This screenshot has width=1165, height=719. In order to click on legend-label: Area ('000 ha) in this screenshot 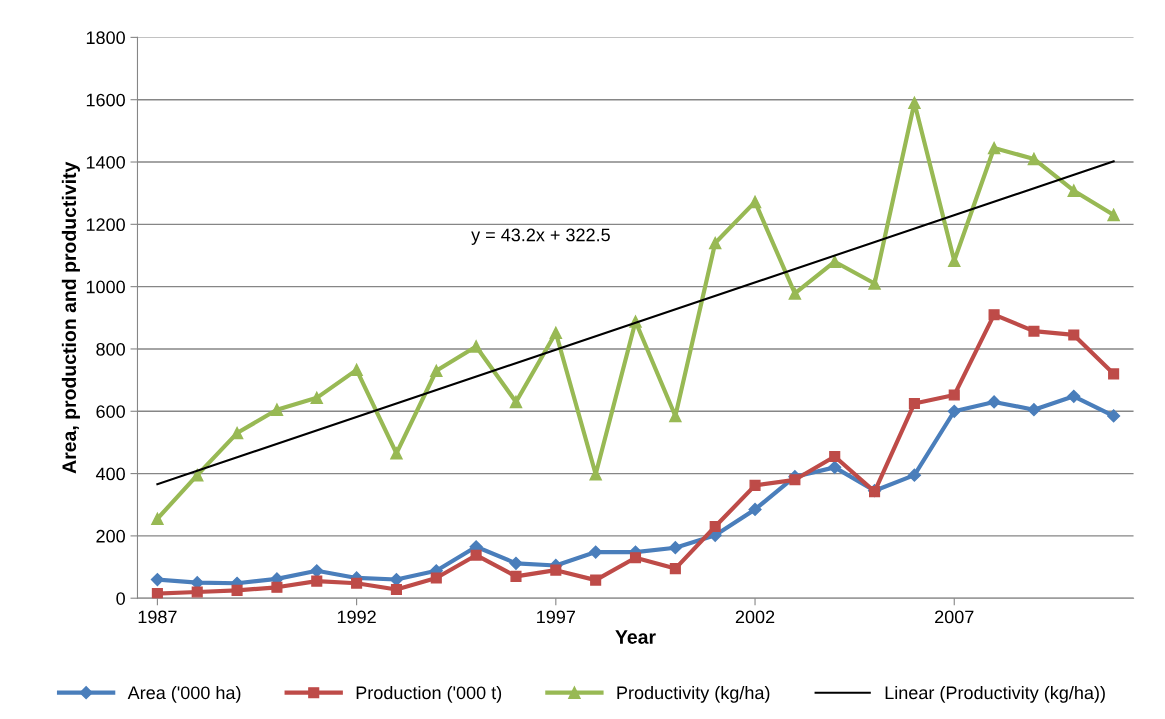, I will do `click(184, 694)`.